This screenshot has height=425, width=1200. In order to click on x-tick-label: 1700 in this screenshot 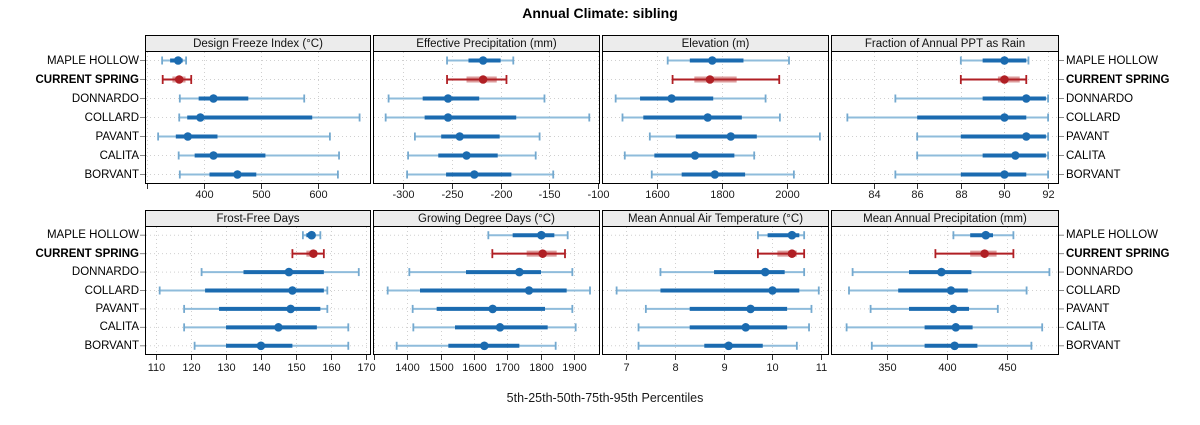, I will do `click(507, 368)`.